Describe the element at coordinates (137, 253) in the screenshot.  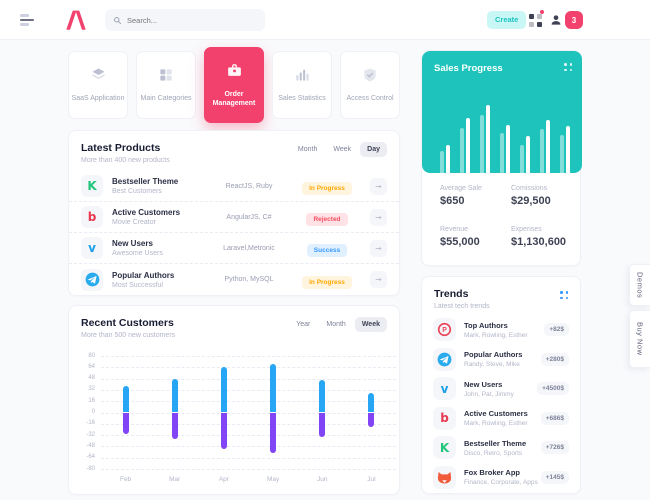
I see `product-description: Awesome Users` at that location.